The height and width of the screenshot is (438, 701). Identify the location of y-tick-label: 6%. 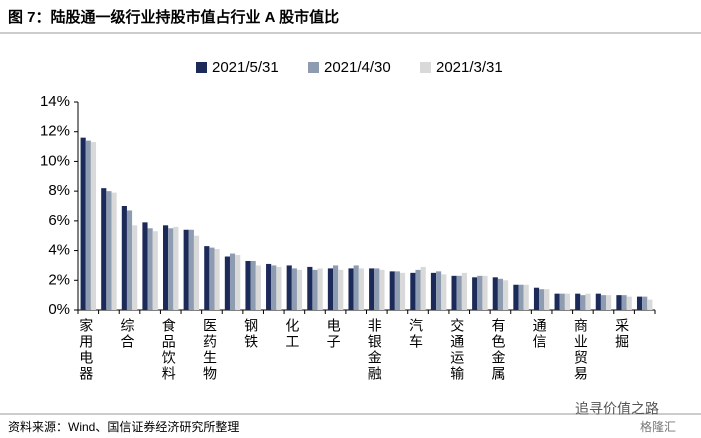
(59, 220).